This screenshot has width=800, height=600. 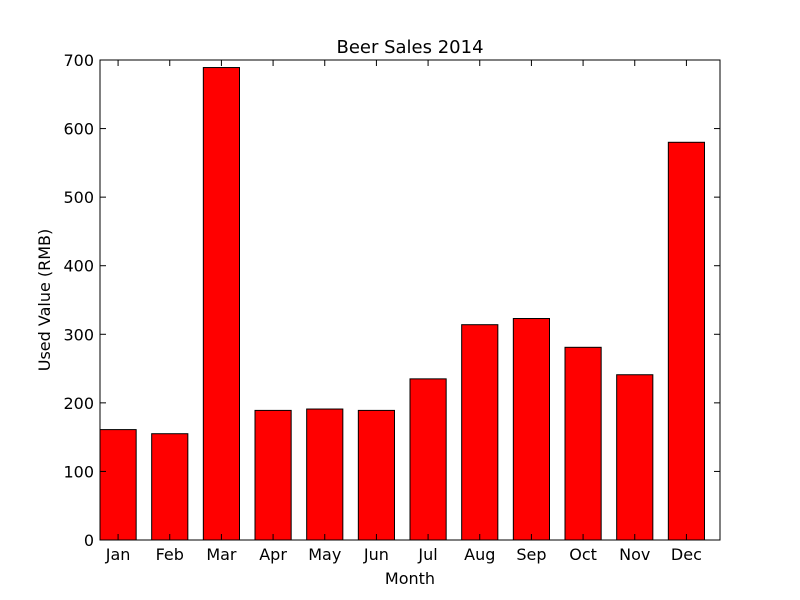 What do you see at coordinates (325, 474) in the screenshot?
I see `bar-may` at bounding box center [325, 474].